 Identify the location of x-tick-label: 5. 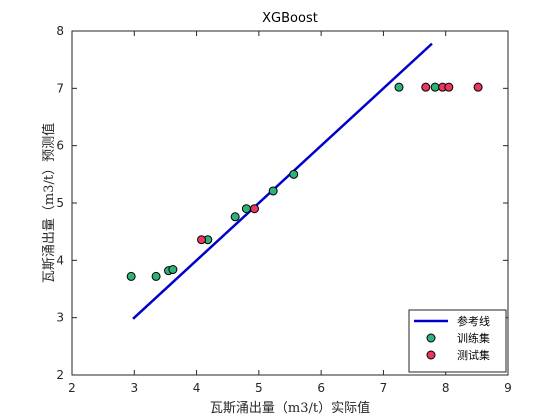
(259, 388).